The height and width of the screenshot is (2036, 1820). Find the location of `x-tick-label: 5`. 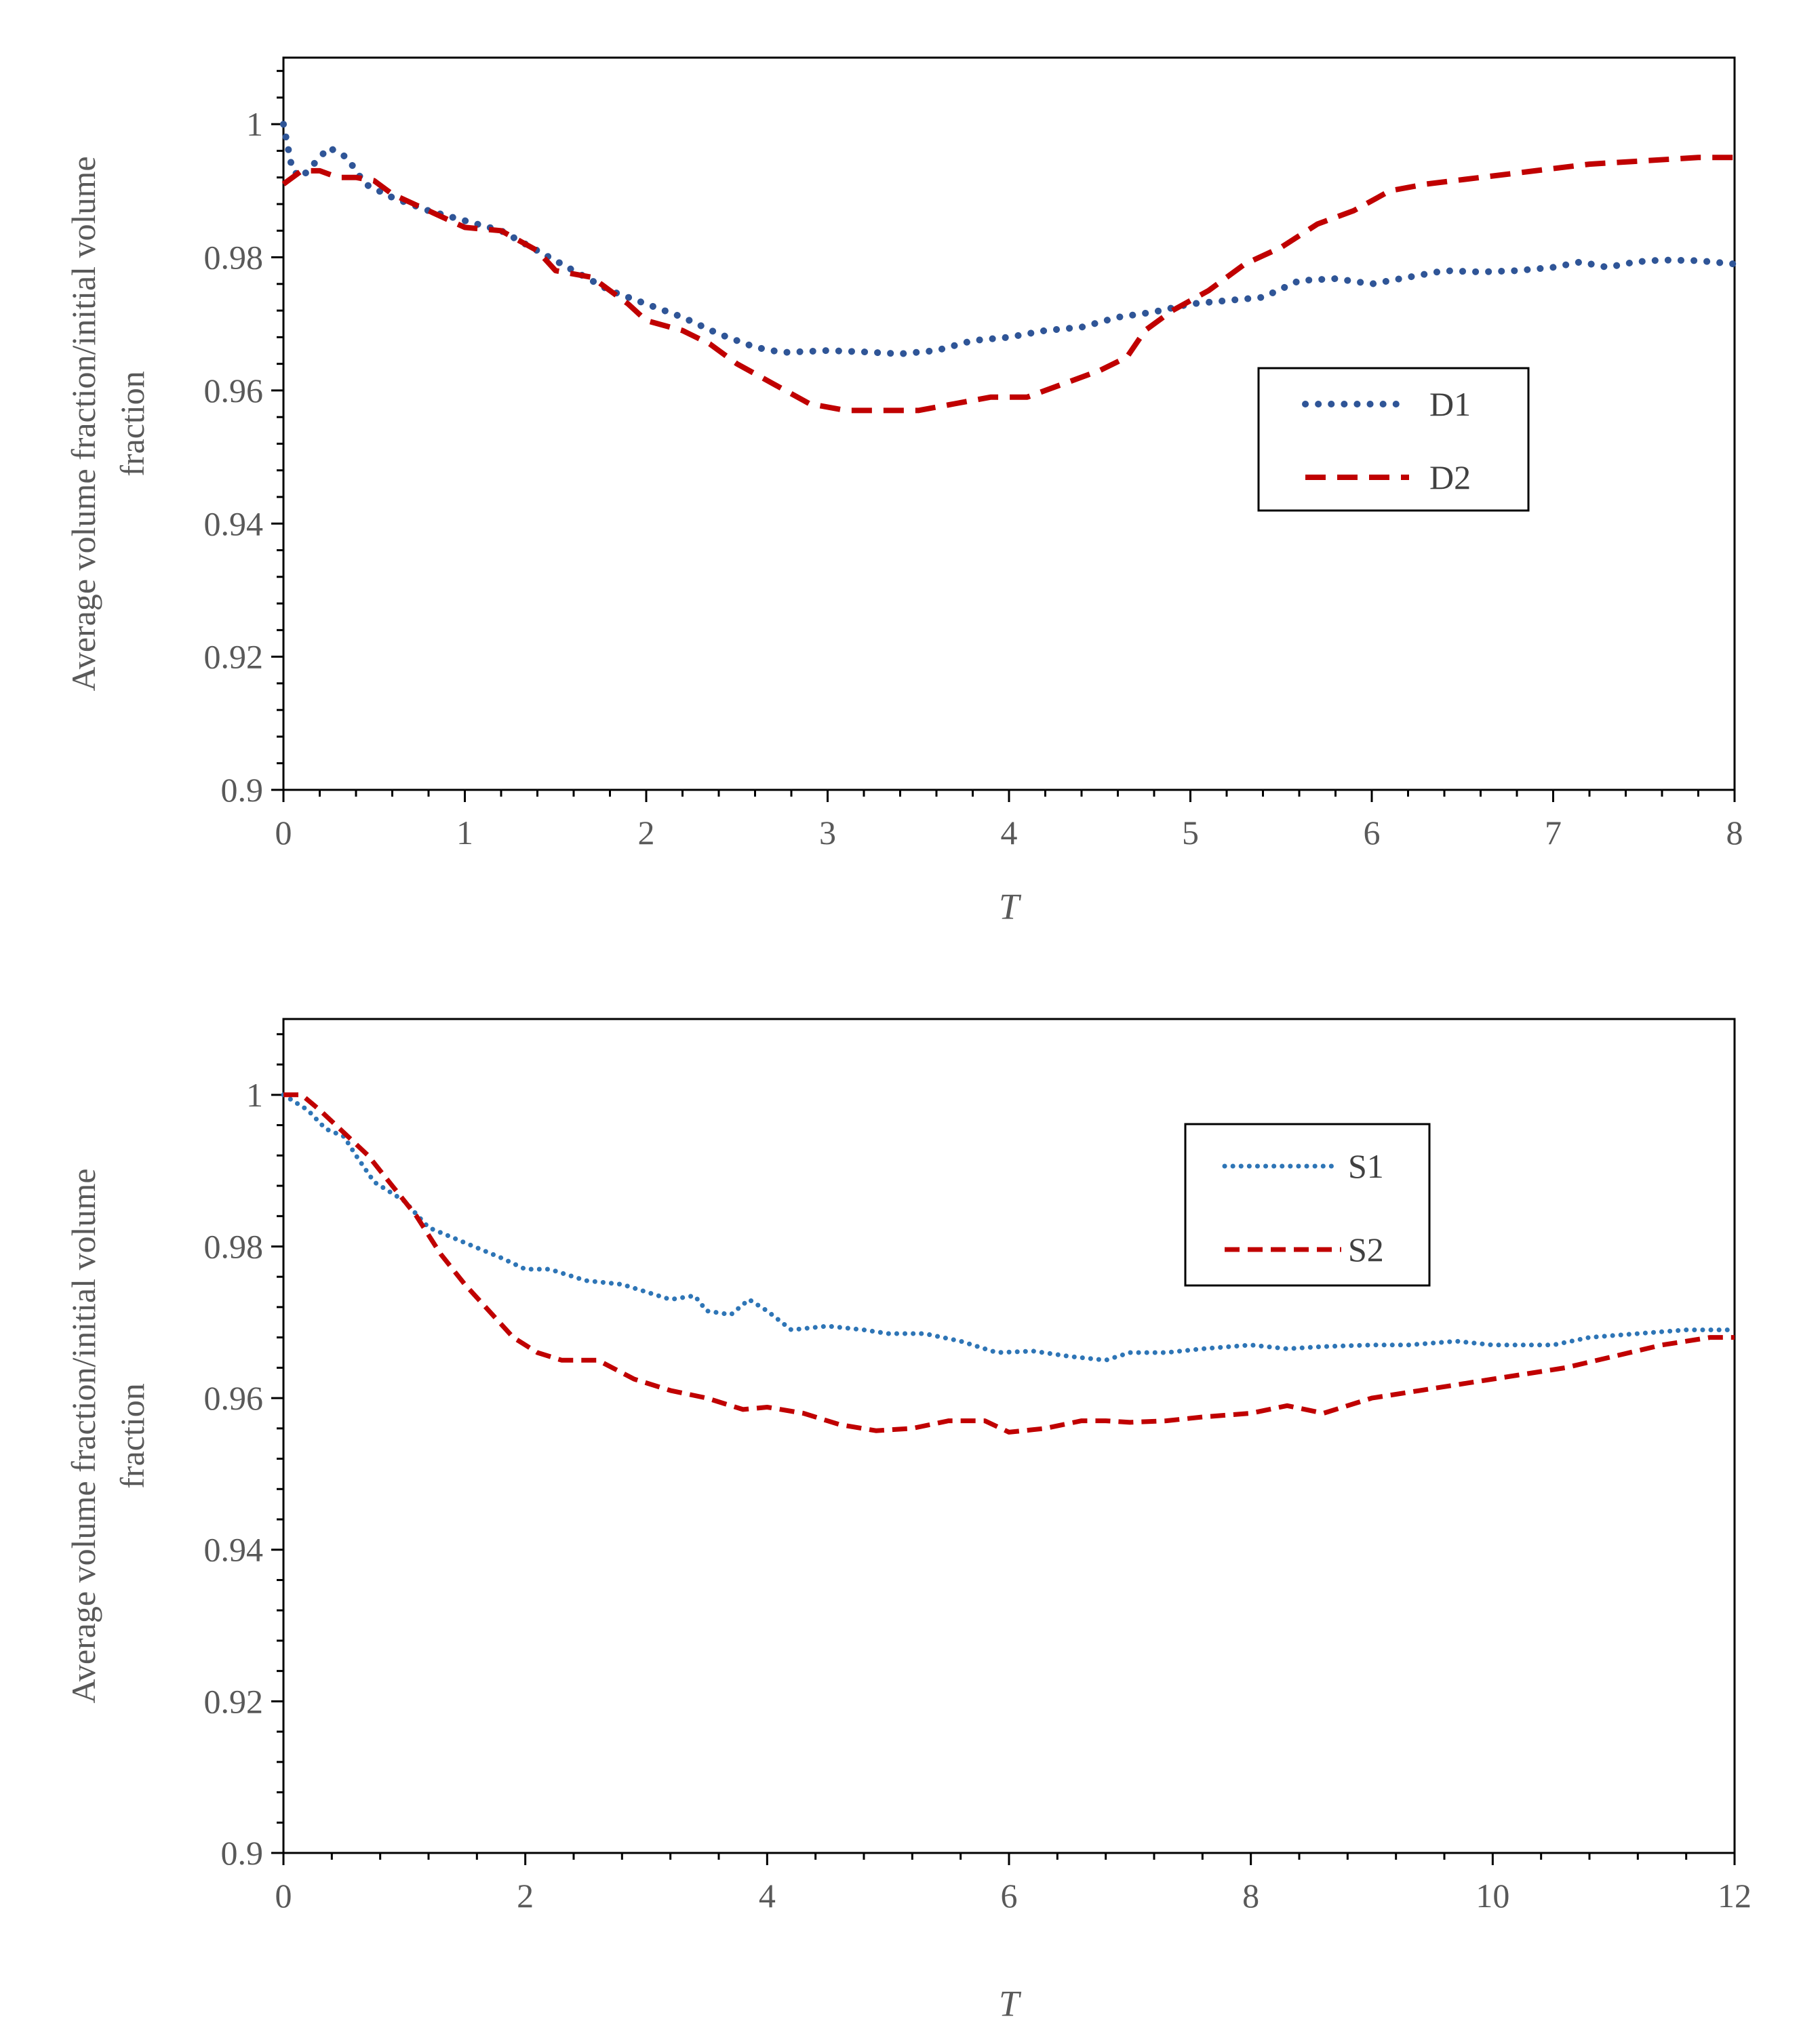

x-tick-label: 5 is located at coordinates (1190, 833).